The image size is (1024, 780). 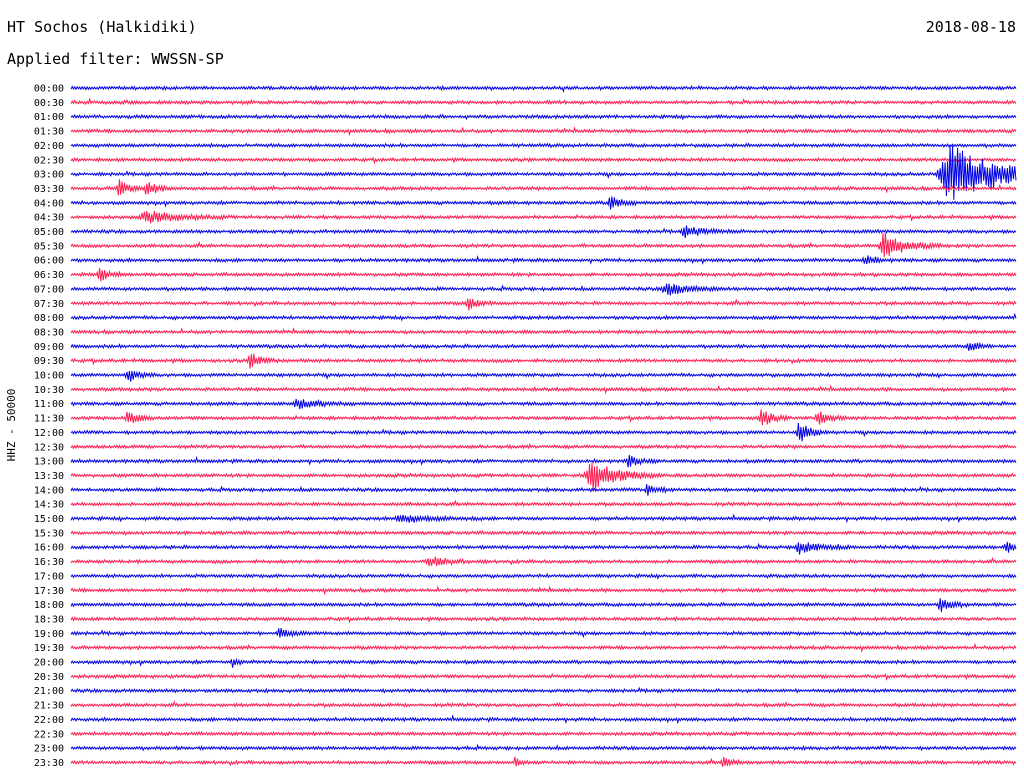 What do you see at coordinates (49, 361) in the screenshot?
I see `time-tick-label: 09:30` at bounding box center [49, 361].